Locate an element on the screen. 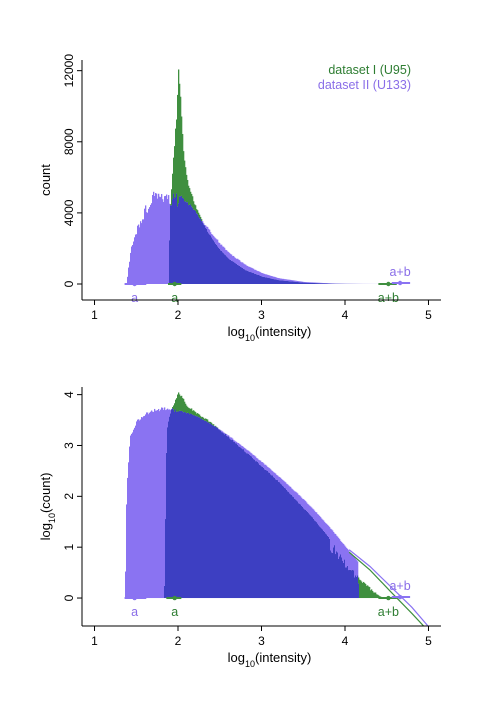  x-tick-label: 1 is located at coordinates (94, 315).